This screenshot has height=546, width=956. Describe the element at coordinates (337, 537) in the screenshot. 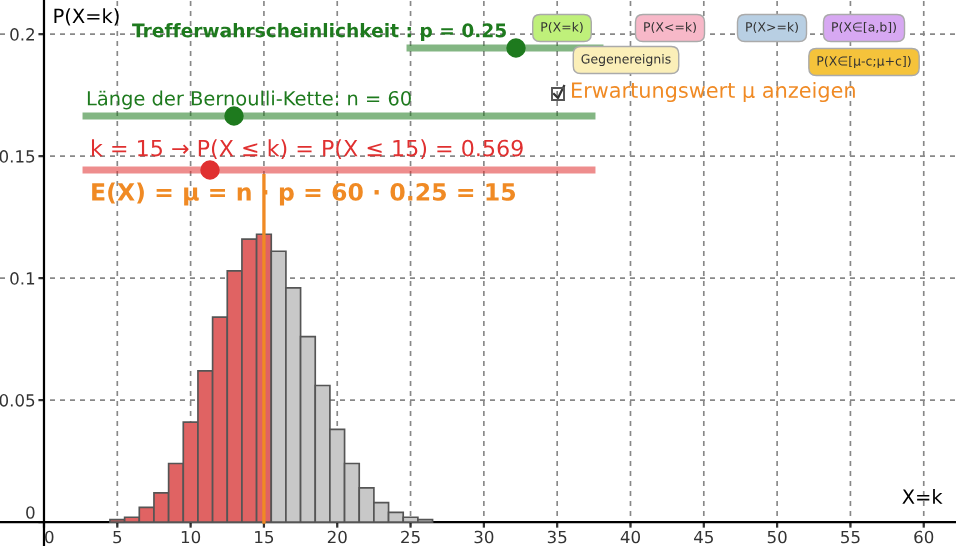

I see `x-tick-label: 20` at that location.